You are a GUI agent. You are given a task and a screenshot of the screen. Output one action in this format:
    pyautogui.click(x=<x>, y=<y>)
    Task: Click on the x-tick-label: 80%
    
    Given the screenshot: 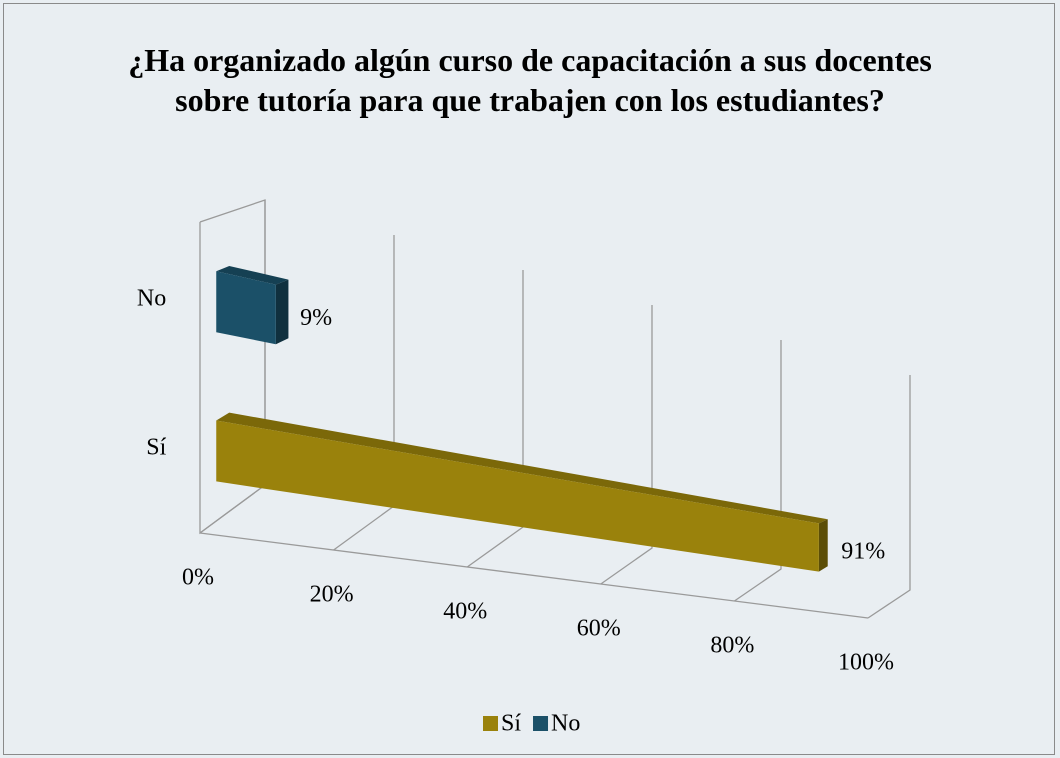 What is the action you would take?
    pyautogui.click(x=732, y=646)
    